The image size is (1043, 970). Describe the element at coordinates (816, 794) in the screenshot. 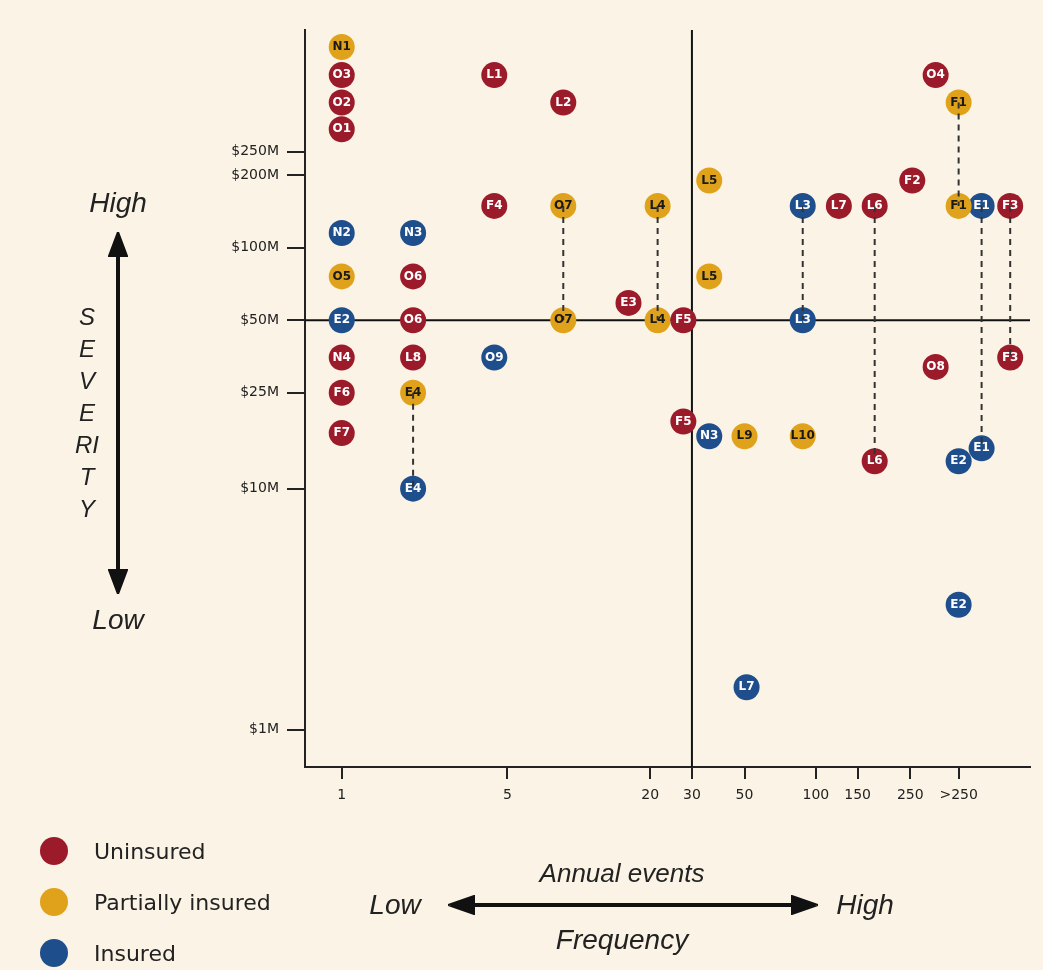

I see `x-tick-label: 100` at that location.